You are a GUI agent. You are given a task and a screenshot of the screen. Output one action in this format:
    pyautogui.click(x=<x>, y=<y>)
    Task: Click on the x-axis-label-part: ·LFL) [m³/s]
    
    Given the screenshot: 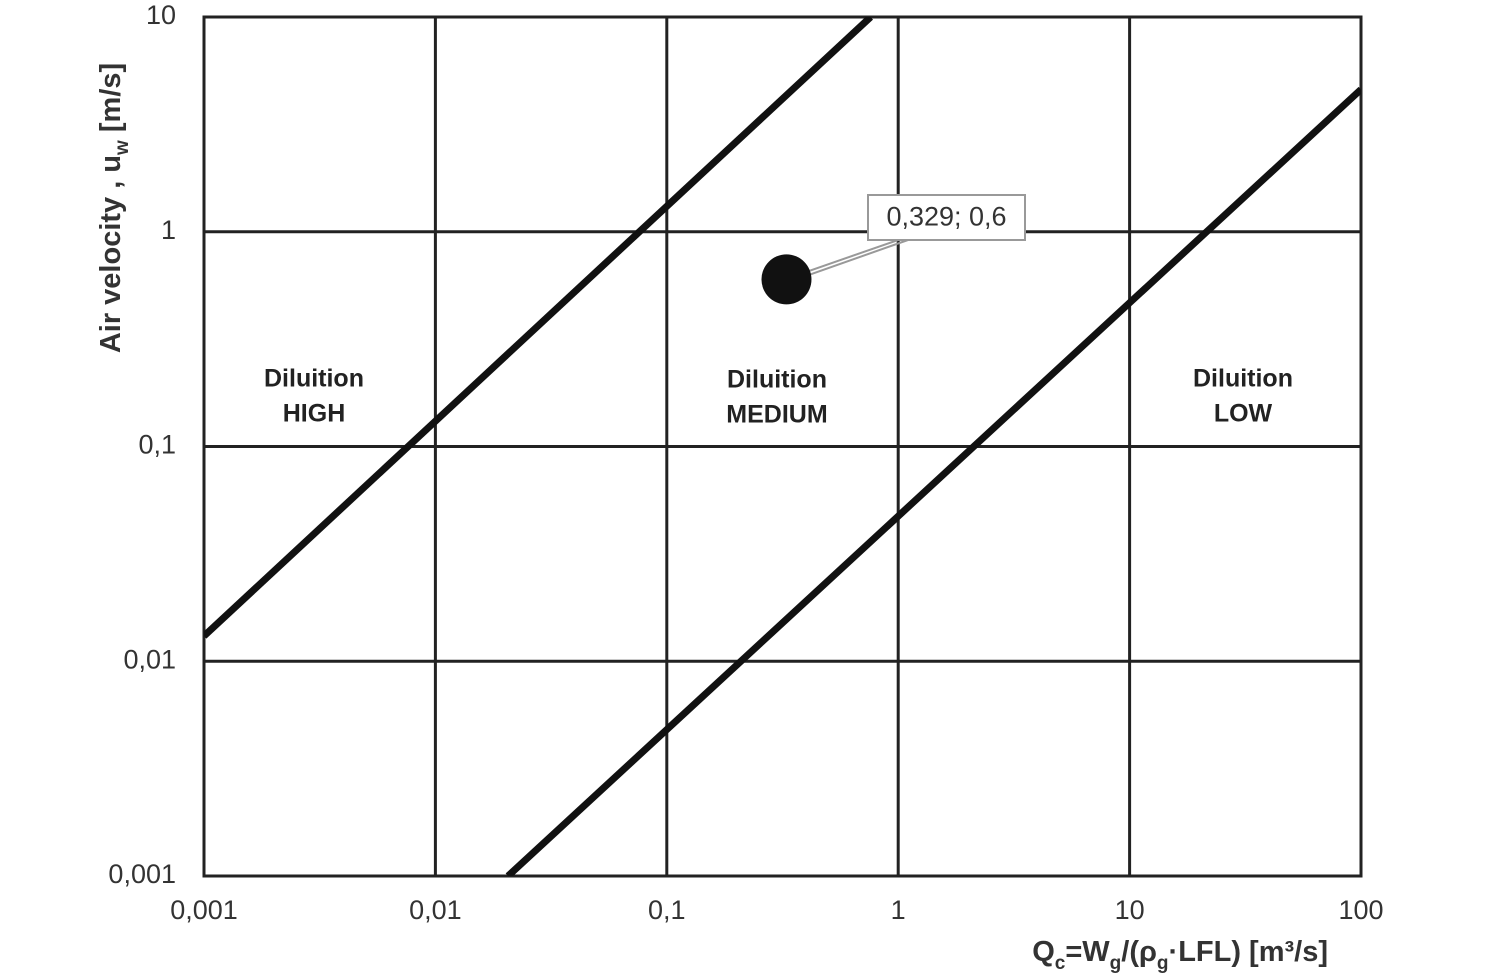 What is the action you would take?
    pyautogui.click(x=1248, y=952)
    